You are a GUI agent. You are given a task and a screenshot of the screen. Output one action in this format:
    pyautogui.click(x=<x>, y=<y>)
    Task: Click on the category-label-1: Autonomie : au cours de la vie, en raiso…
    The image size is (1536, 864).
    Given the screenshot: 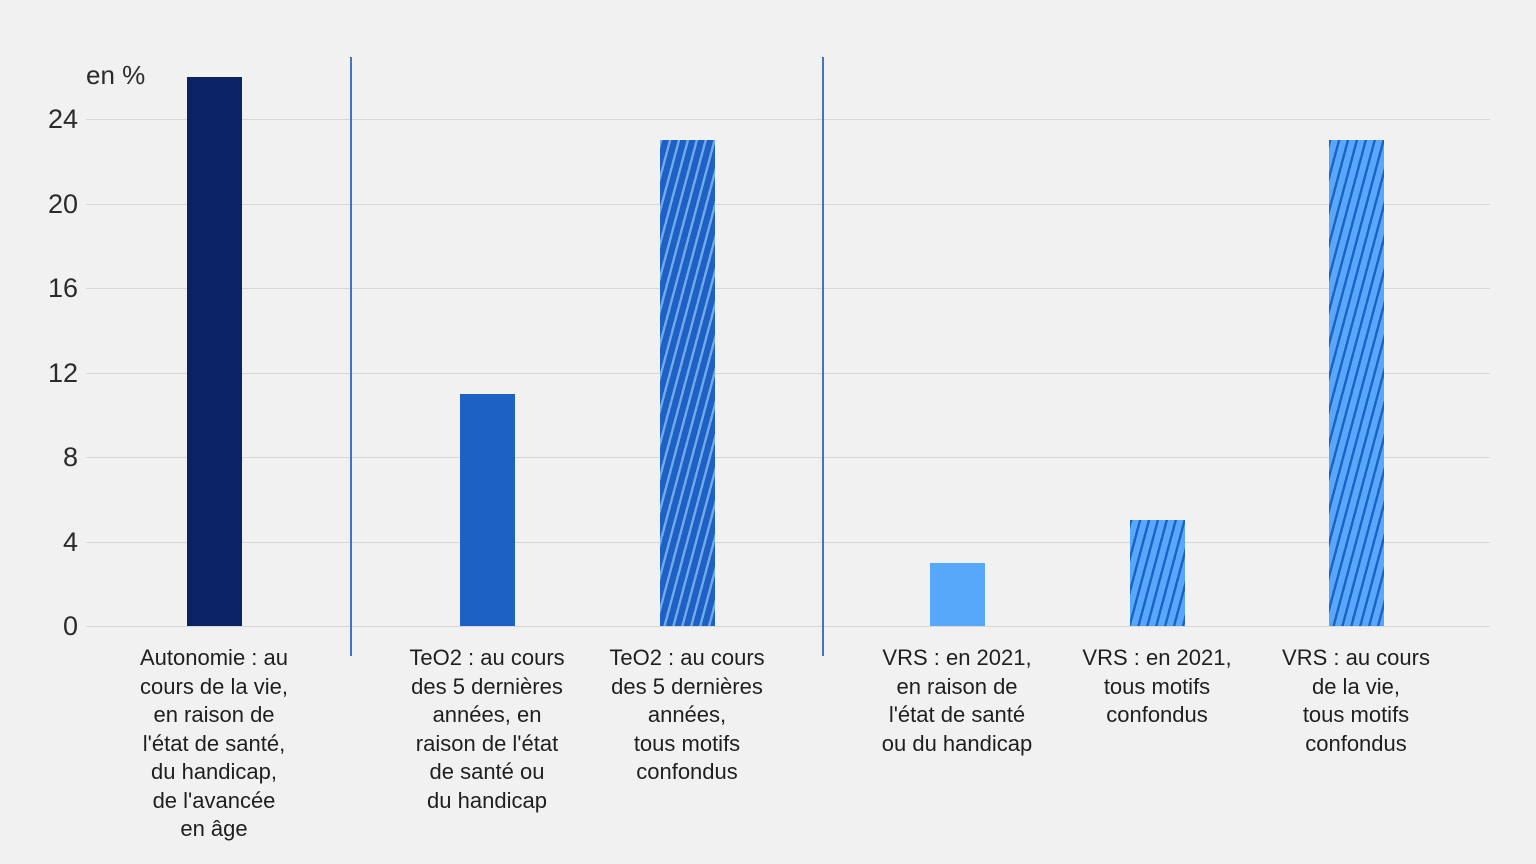 What is the action you would take?
    pyautogui.click(x=214, y=743)
    